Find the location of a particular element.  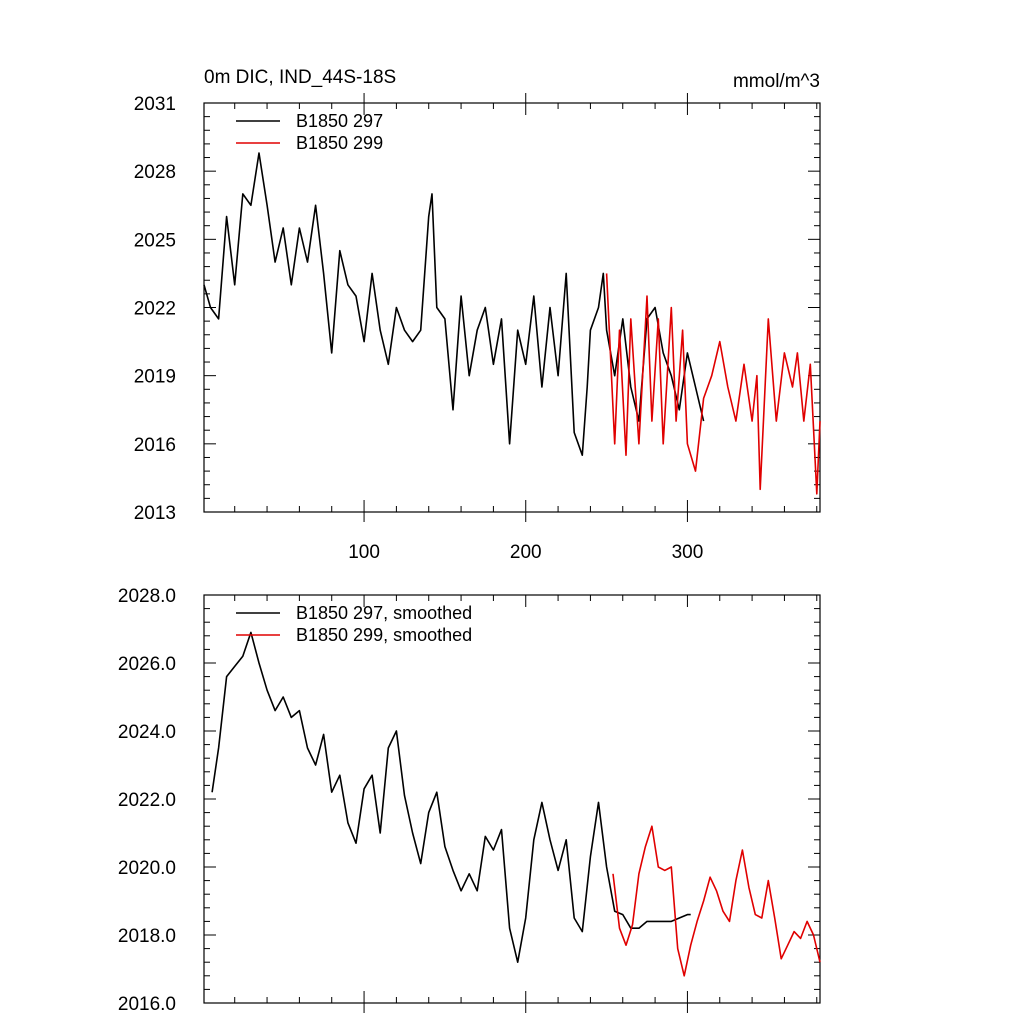

y-tick-label: 2016 is located at coordinates (155, 445).